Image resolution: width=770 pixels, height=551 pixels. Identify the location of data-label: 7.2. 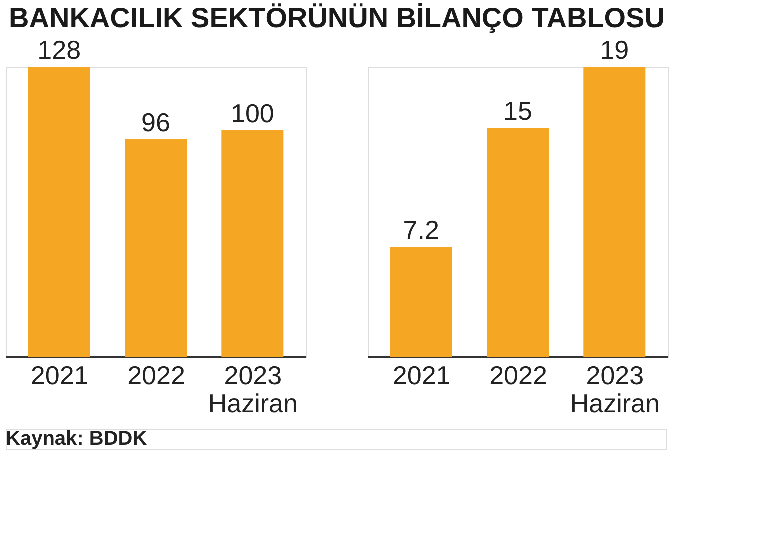
(421, 230).